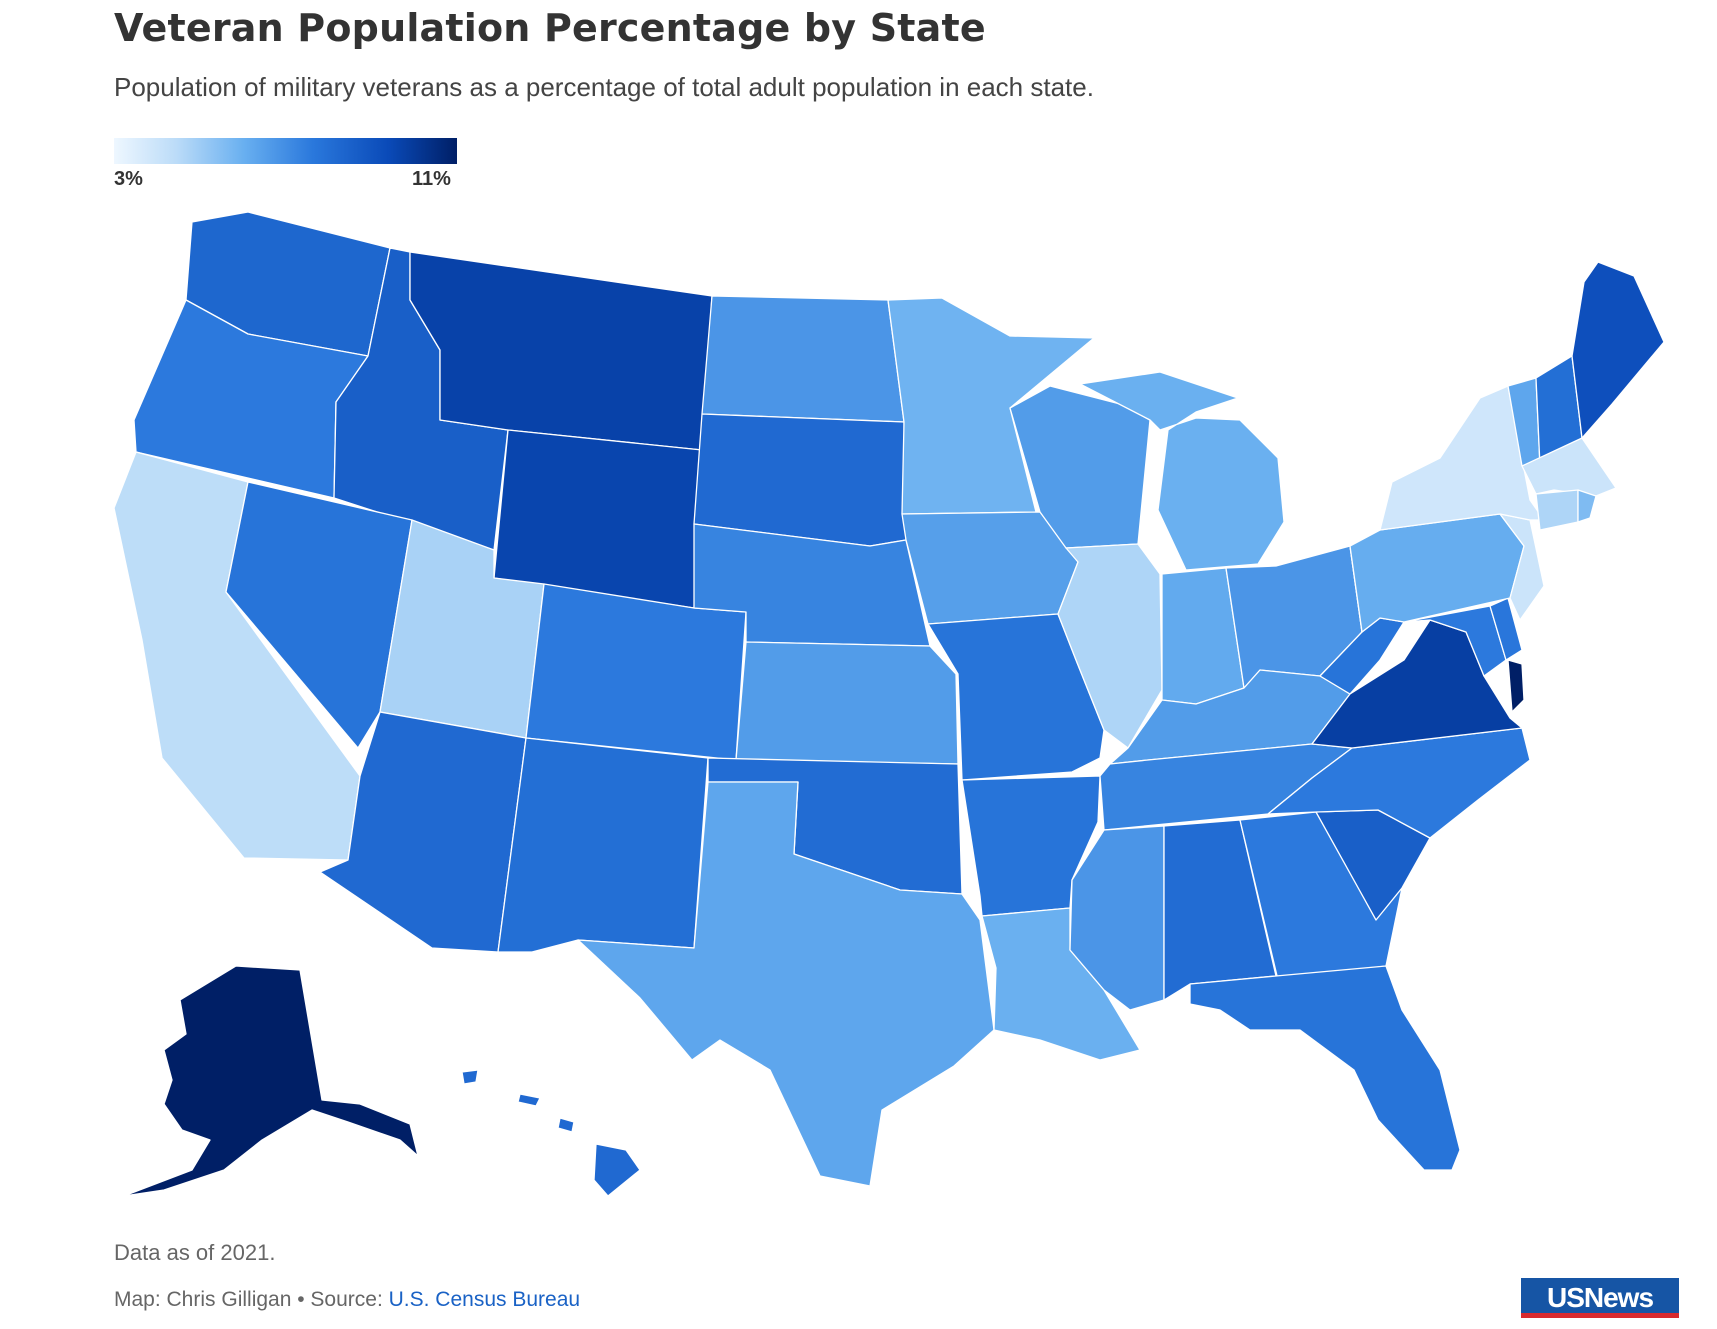  I want to click on state-texas, so click(786, 984).